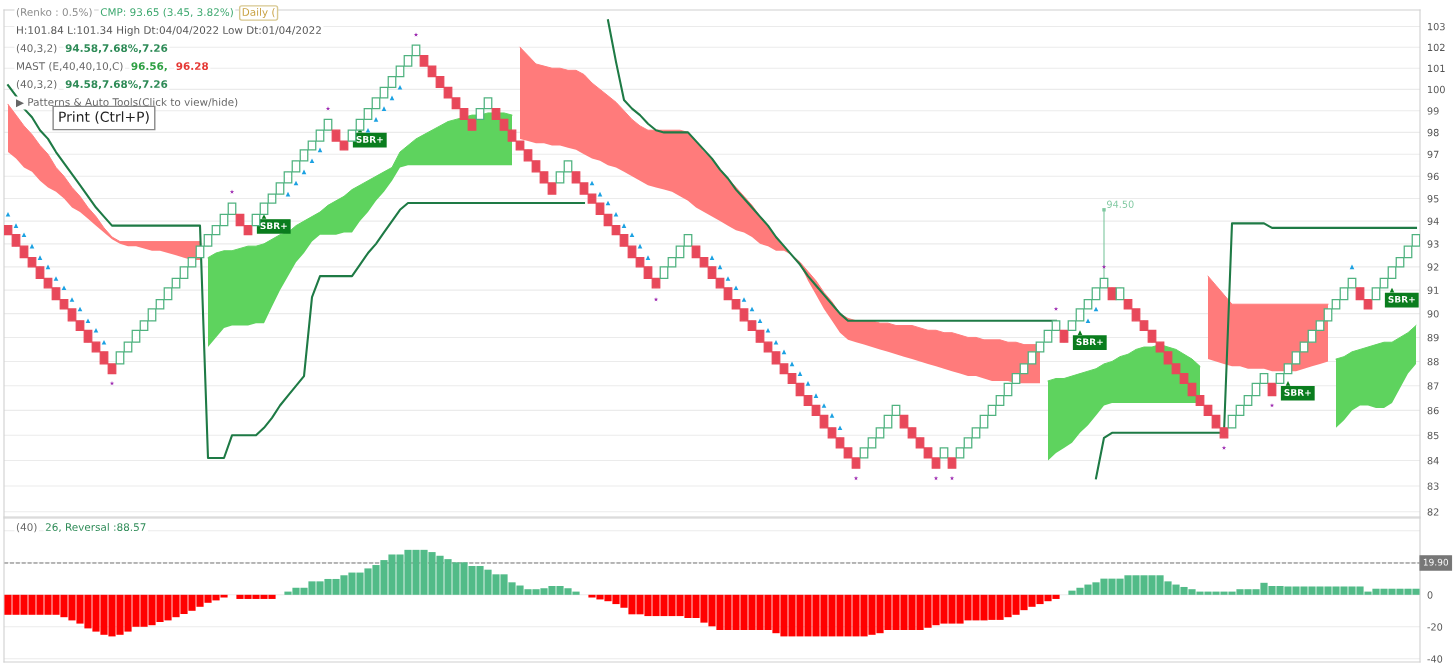 Image resolution: width=1456 pixels, height=671 pixels. Describe the element at coordinates (1433, 244) in the screenshot. I see `y-tick-label: 93` at that location.